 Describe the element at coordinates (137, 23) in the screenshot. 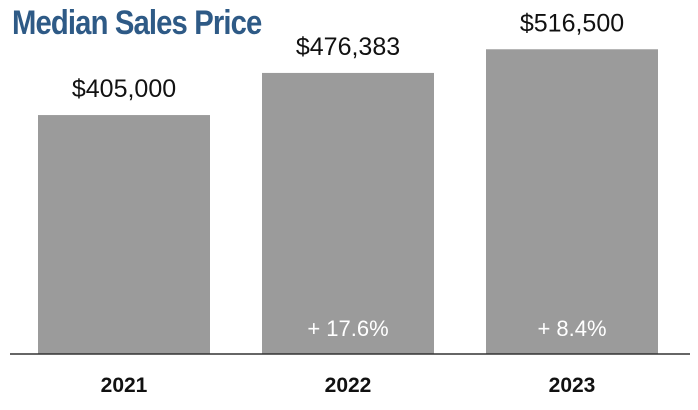

I see `chart-title: Median Sales Price` at that location.